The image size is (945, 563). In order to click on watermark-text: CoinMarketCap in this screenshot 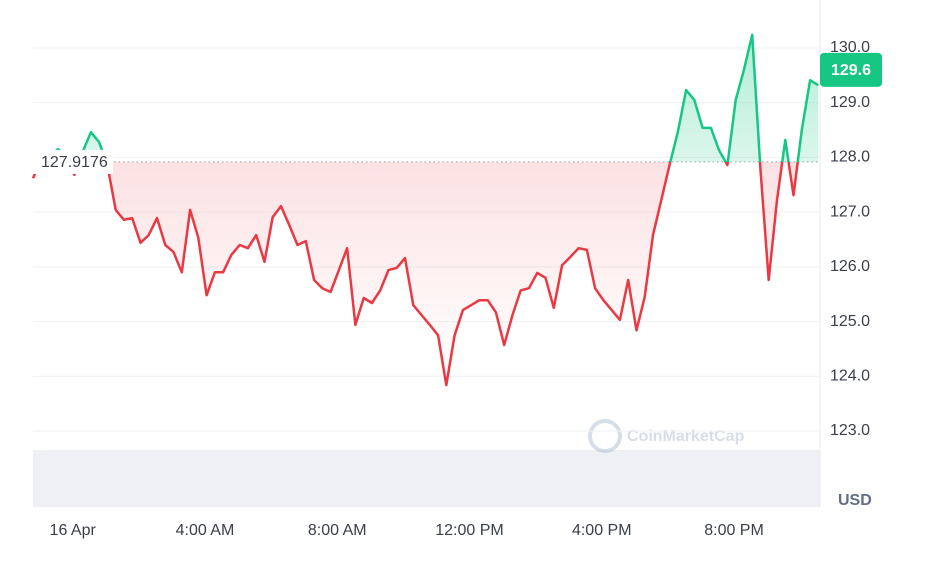, I will do `click(686, 436)`.